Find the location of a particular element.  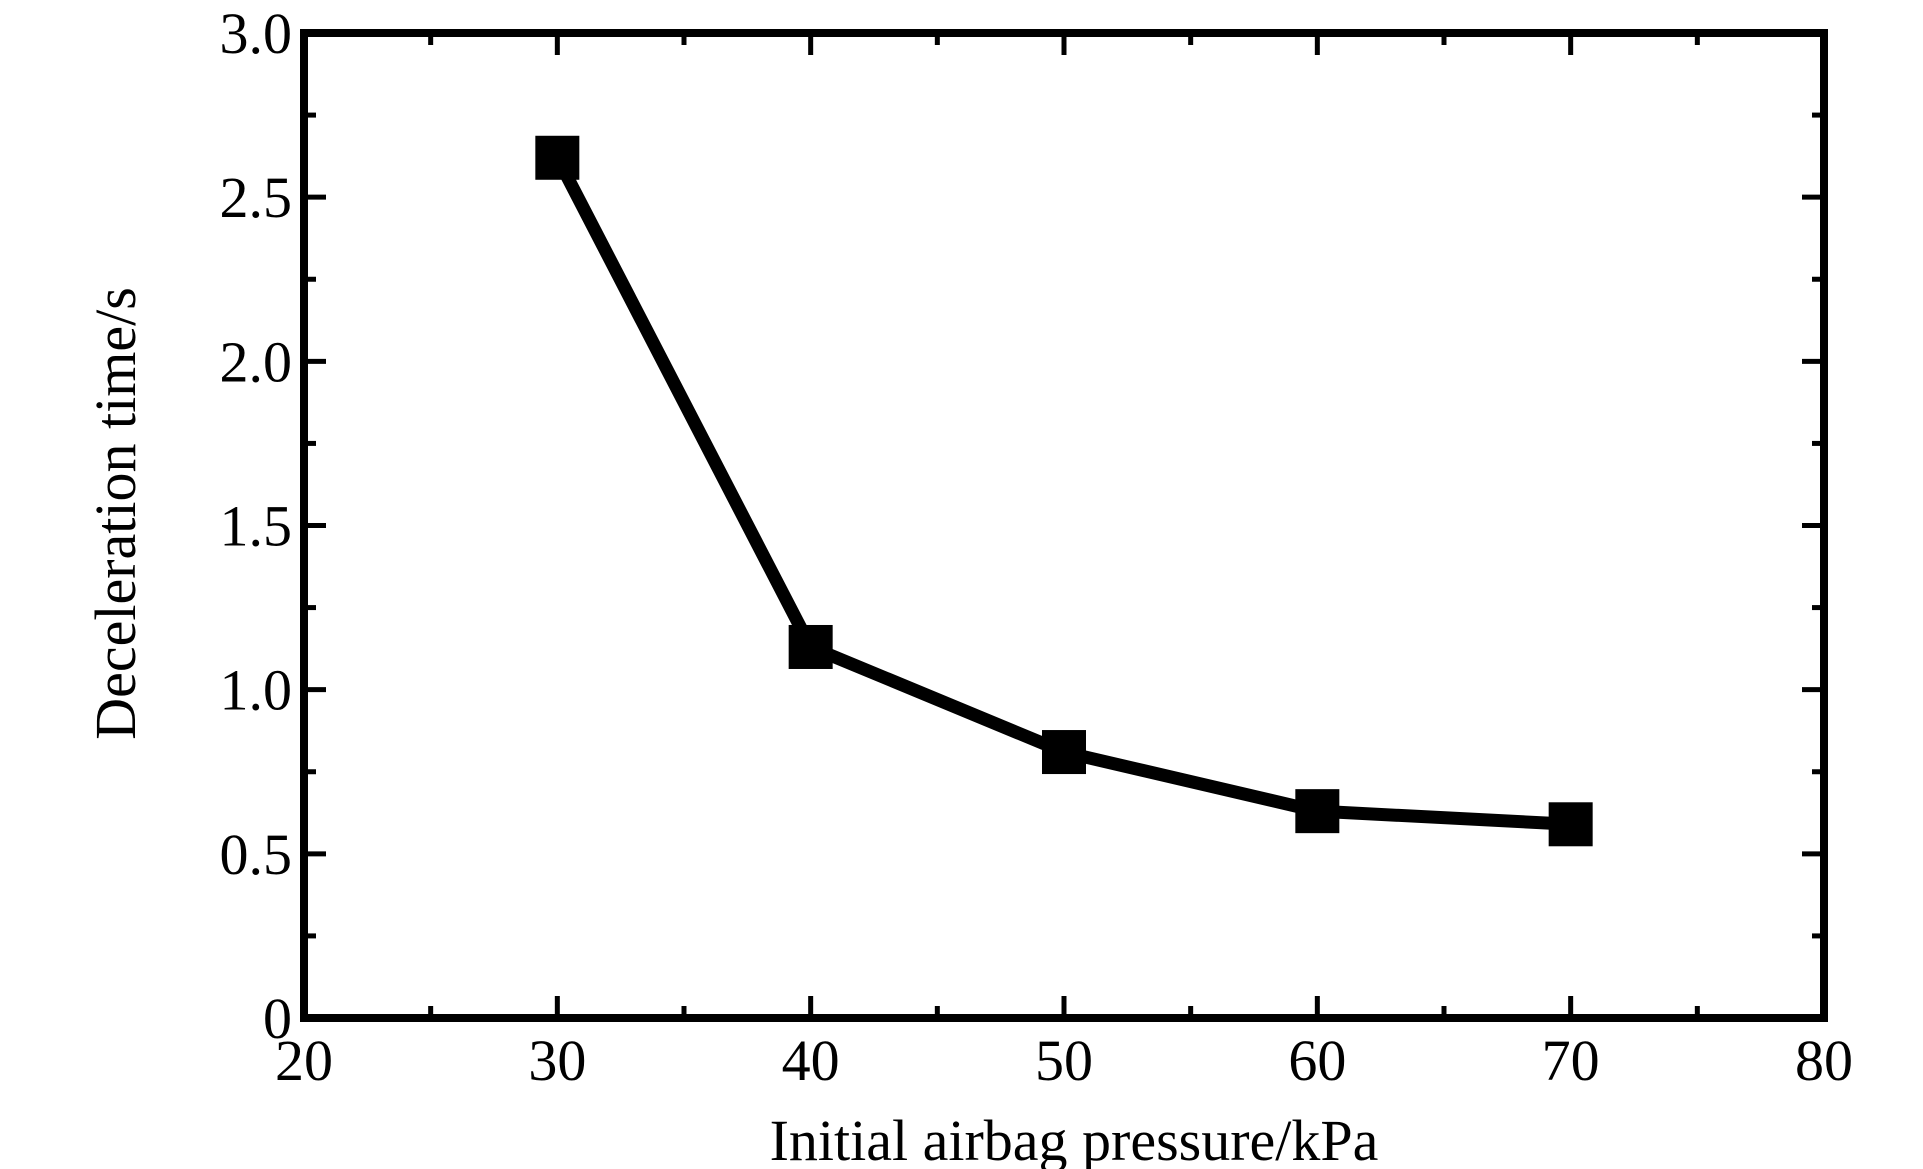

x-tick-label: 40 is located at coordinates (811, 1060).